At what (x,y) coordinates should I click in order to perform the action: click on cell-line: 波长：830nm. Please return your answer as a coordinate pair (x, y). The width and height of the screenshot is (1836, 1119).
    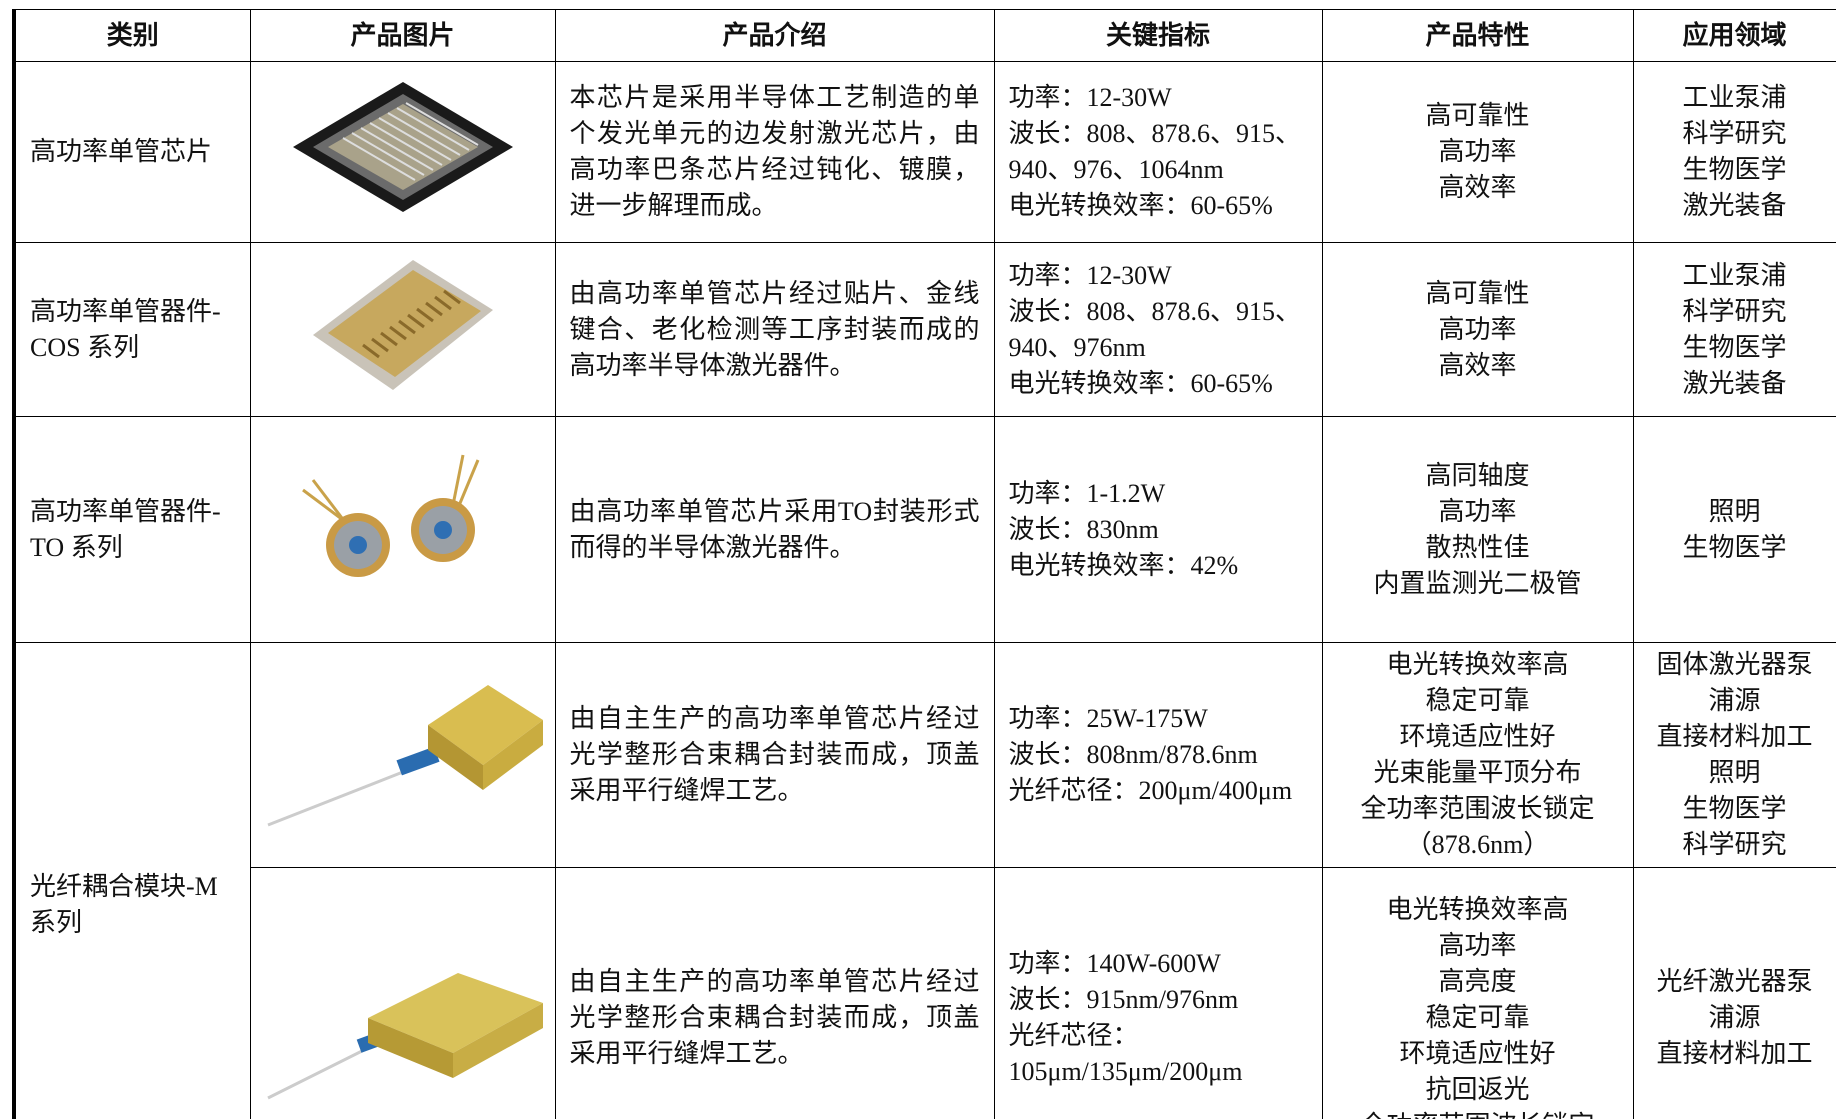
    Looking at the image, I should click on (1083, 529).